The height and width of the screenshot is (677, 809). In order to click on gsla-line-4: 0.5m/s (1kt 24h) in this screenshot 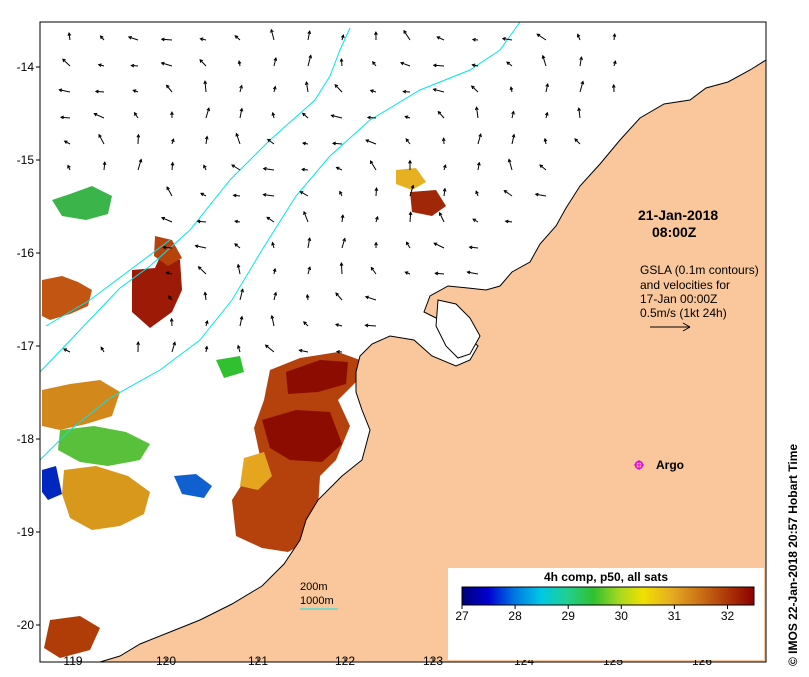, I will do `click(683, 313)`.